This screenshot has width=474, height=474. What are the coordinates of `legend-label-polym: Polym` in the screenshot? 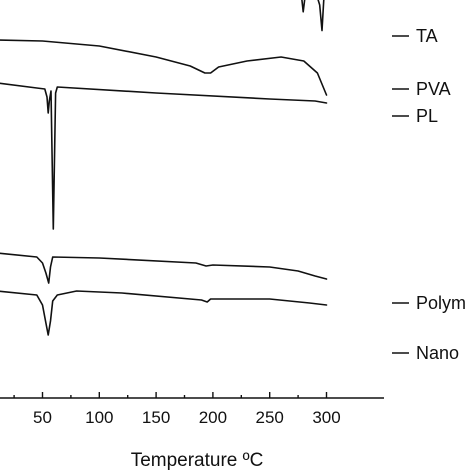 It's located at (441, 303).